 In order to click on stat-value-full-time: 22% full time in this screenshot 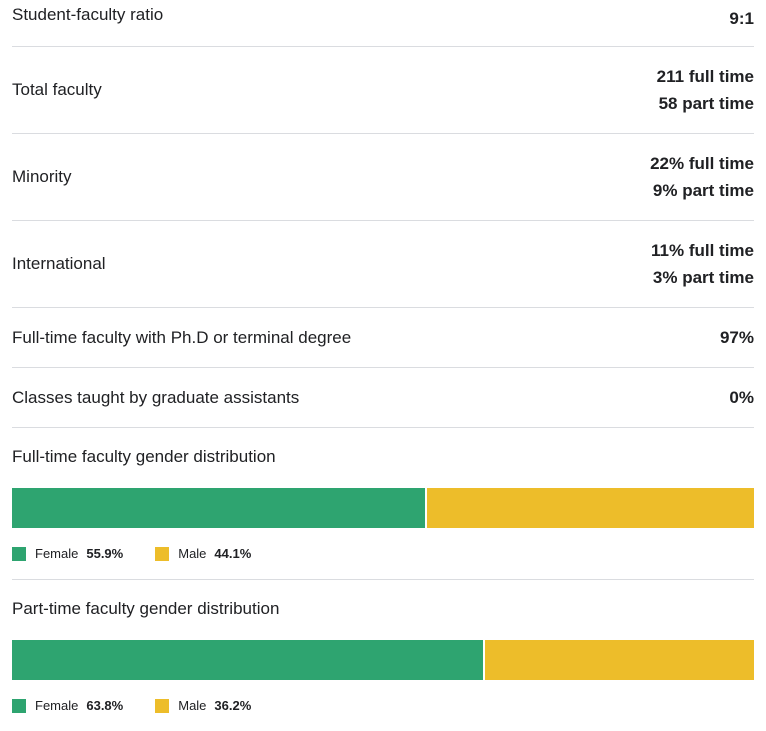, I will do `click(702, 163)`.